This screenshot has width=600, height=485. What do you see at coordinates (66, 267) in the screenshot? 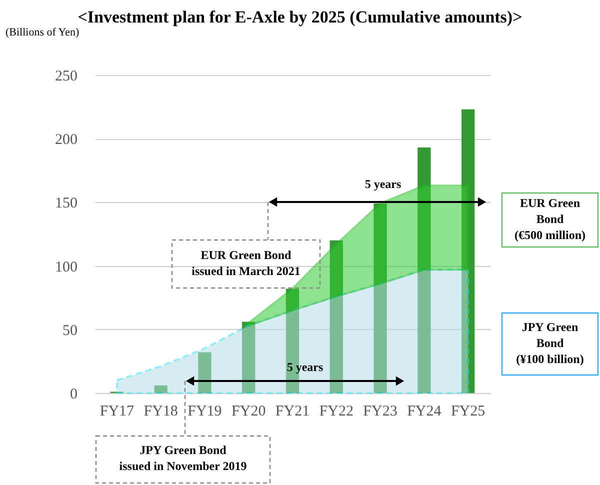
I see `y-tick-label: 100` at bounding box center [66, 267].